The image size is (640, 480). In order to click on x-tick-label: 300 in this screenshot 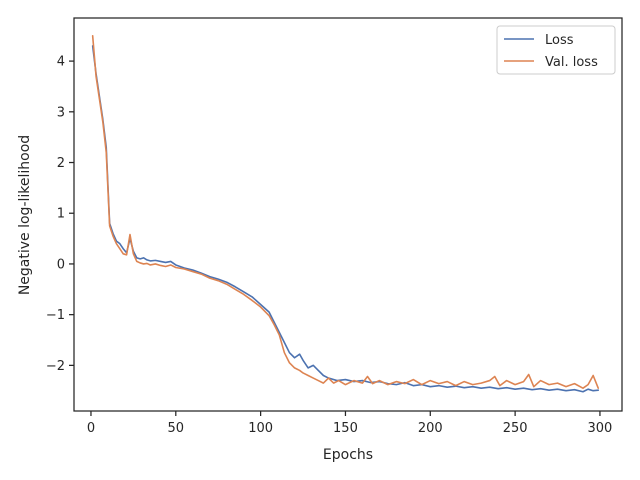, I will do `click(600, 428)`.